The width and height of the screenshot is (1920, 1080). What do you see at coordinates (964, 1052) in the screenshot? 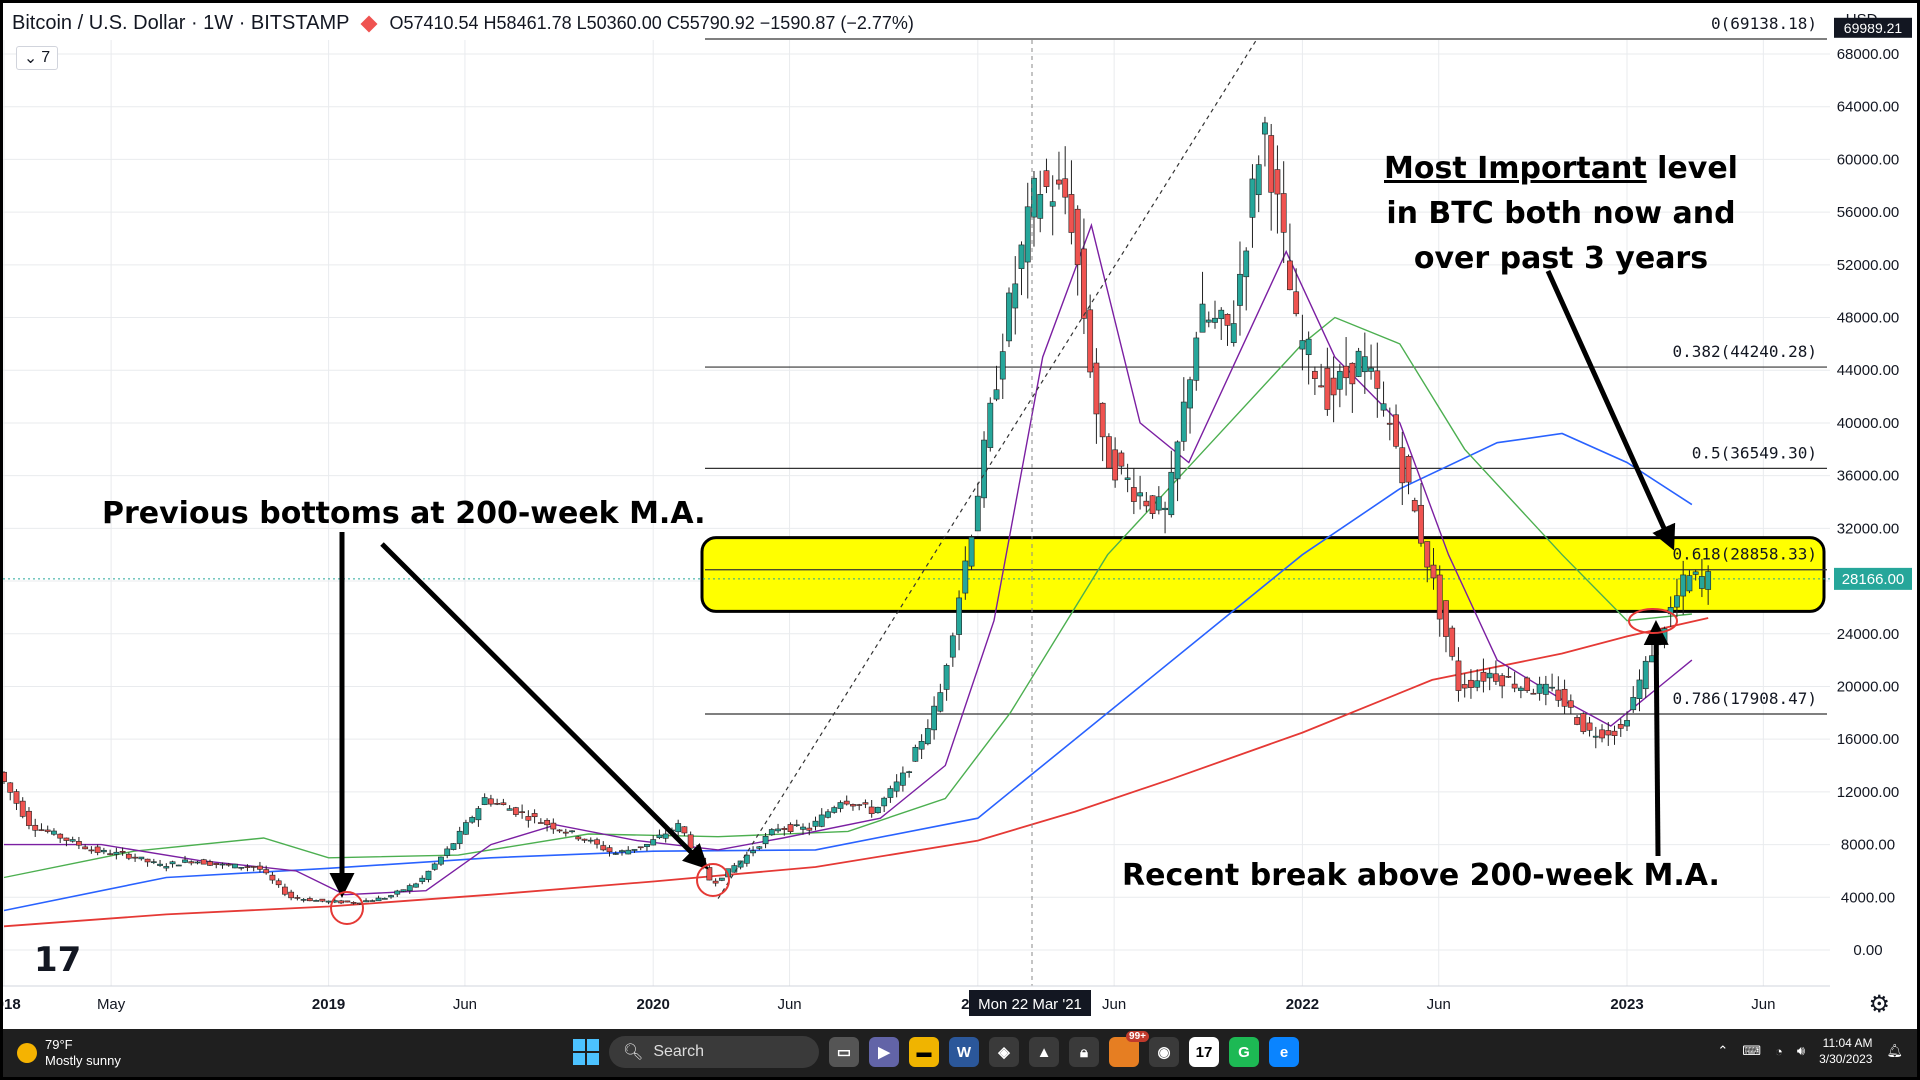
I see `word-icon: W` at bounding box center [964, 1052].